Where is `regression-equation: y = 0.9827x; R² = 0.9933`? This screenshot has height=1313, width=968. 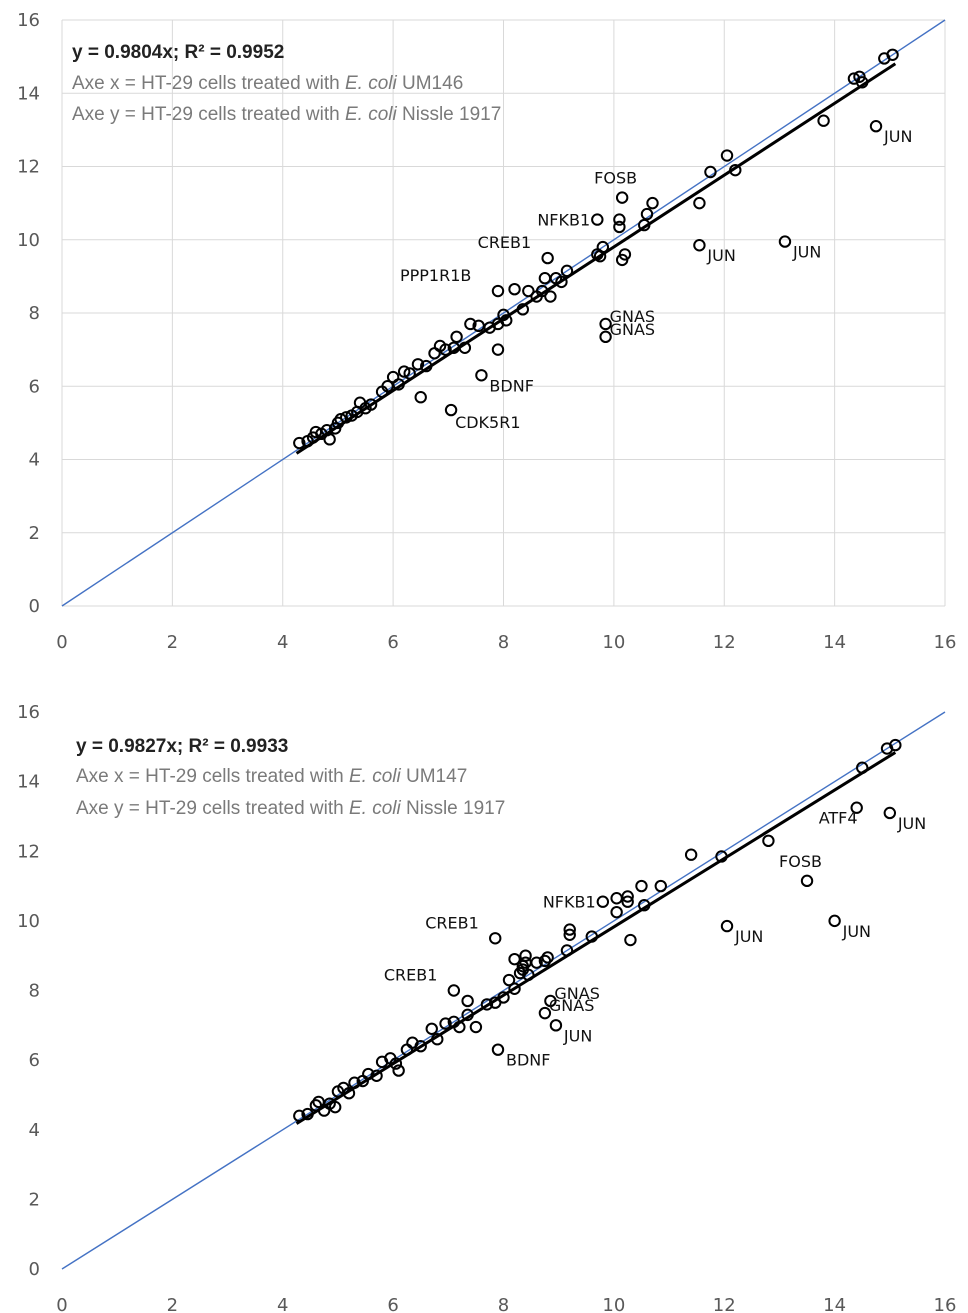
regression-equation: y = 0.9827x; R² = 0.9933 is located at coordinates (182, 746).